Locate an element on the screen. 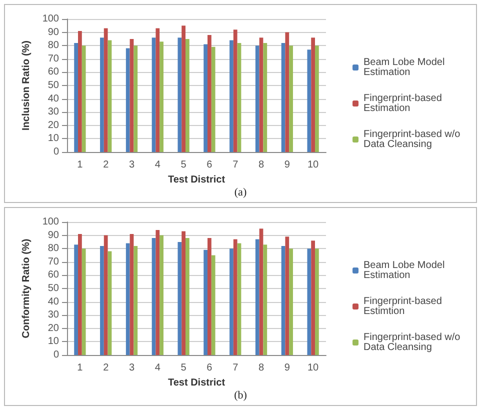 The height and width of the screenshot is (411, 481). y-tick-label: 60 is located at coordinates (54, 275).